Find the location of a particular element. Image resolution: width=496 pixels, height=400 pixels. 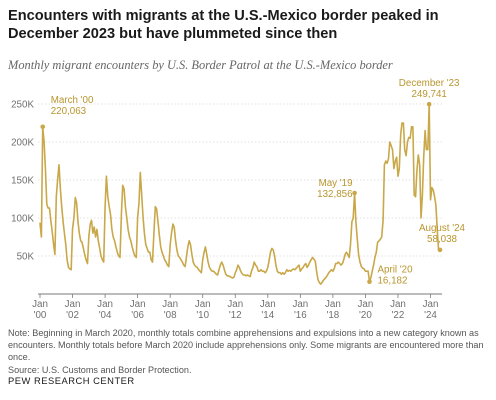

annotation-label: 58,038 is located at coordinates (442, 239).